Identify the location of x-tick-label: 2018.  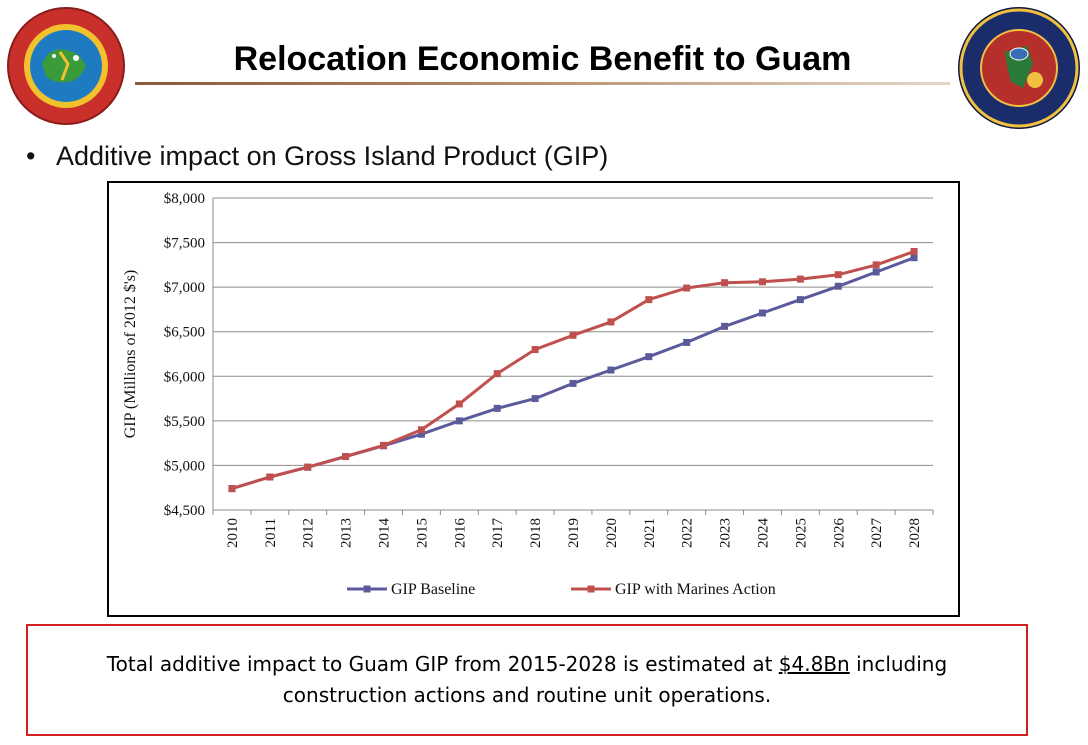
(536, 533).